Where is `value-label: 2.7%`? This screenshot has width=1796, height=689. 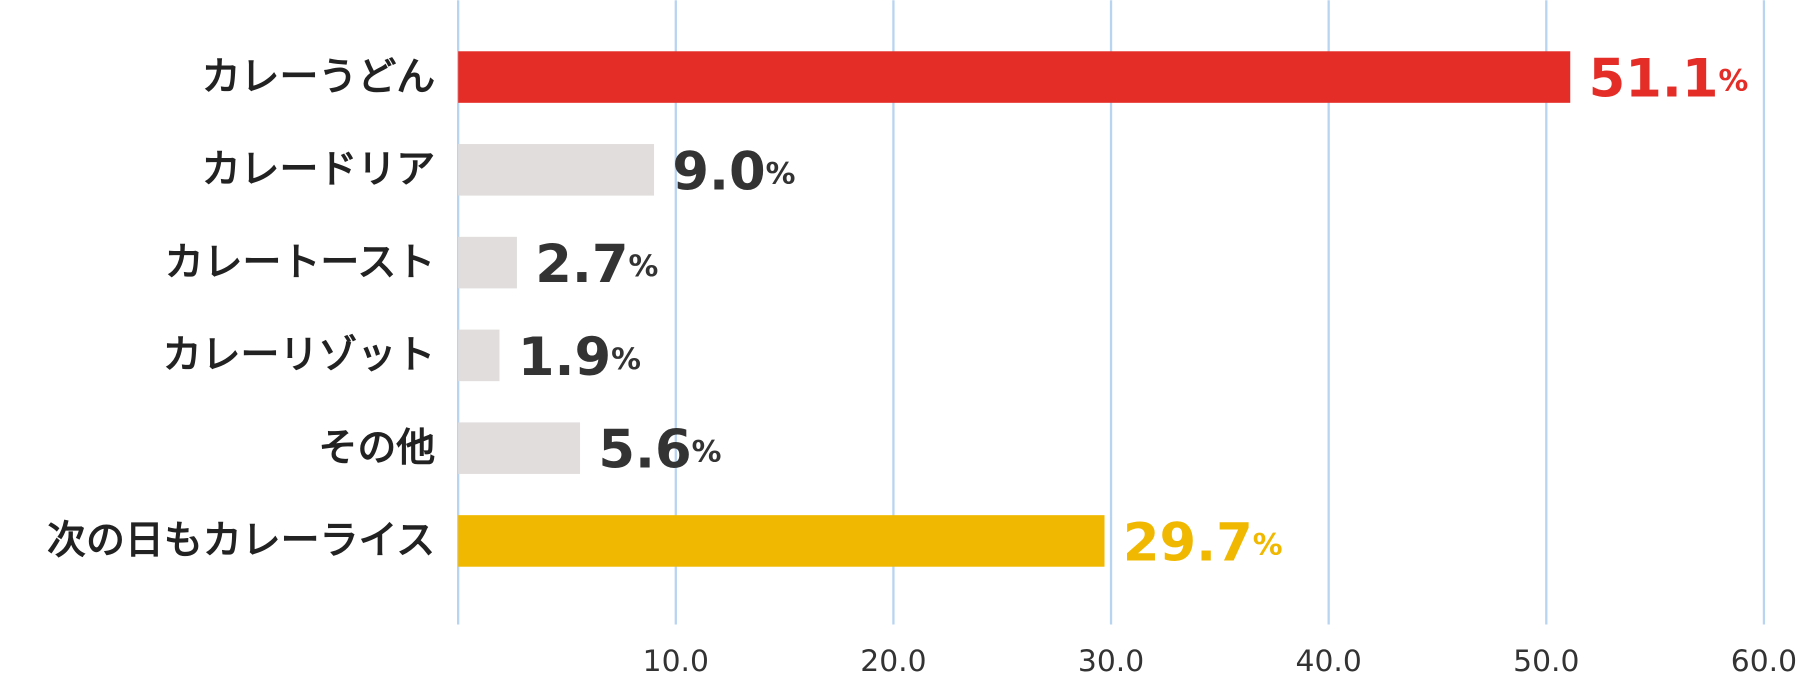
value-label: 2.7% is located at coordinates (596, 264).